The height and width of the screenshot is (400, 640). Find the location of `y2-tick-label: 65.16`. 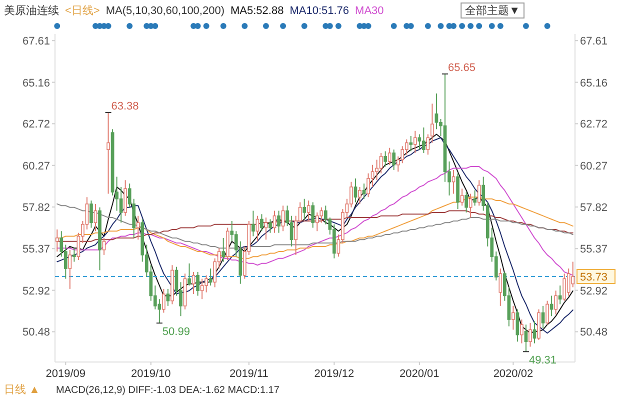

y2-tick-label: 65.16 is located at coordinates (594, 83).